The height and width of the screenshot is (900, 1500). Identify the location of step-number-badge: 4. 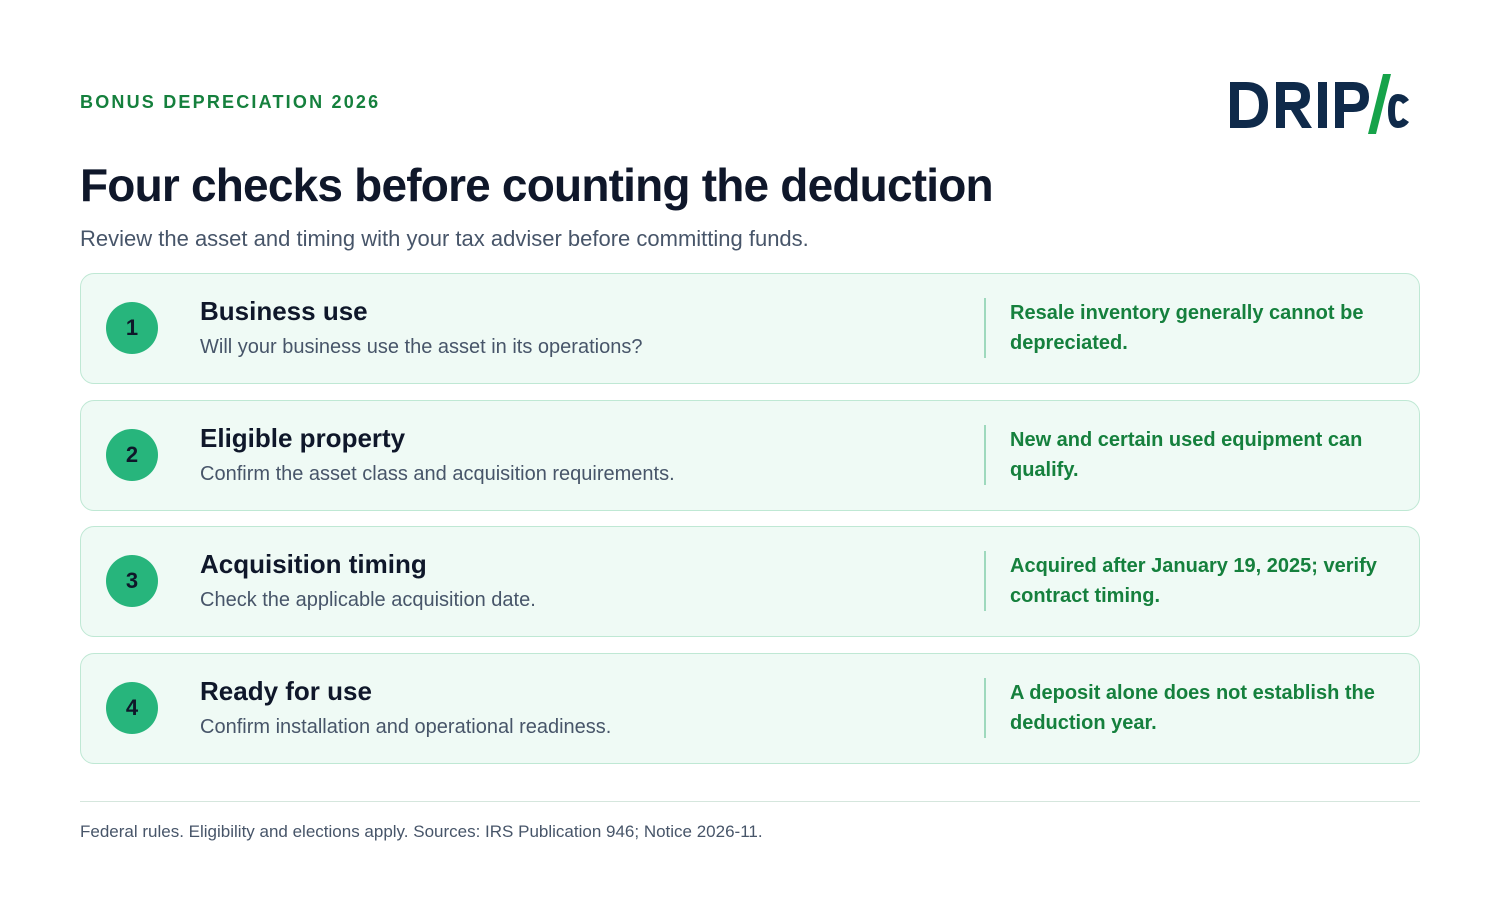
(132, 708).